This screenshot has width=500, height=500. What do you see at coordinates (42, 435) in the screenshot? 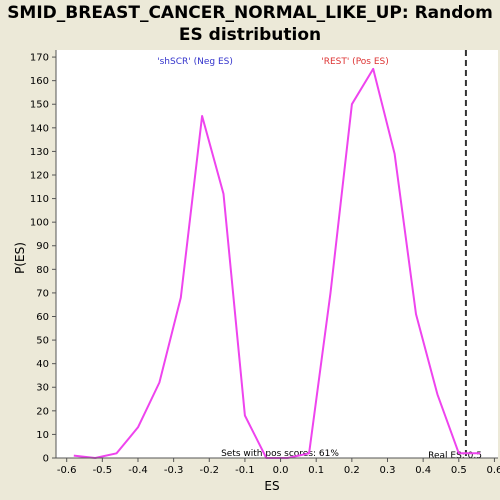
I see `y-tick-label: 10` at bounding box center [42, 435].